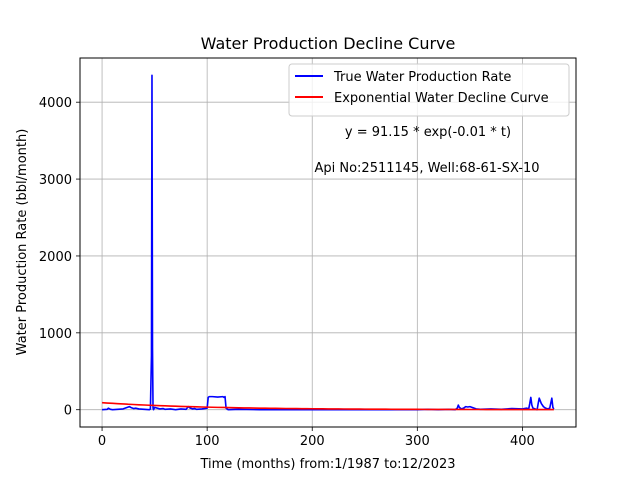  I want to click on x-tick-label: 100, so click(207, 441).